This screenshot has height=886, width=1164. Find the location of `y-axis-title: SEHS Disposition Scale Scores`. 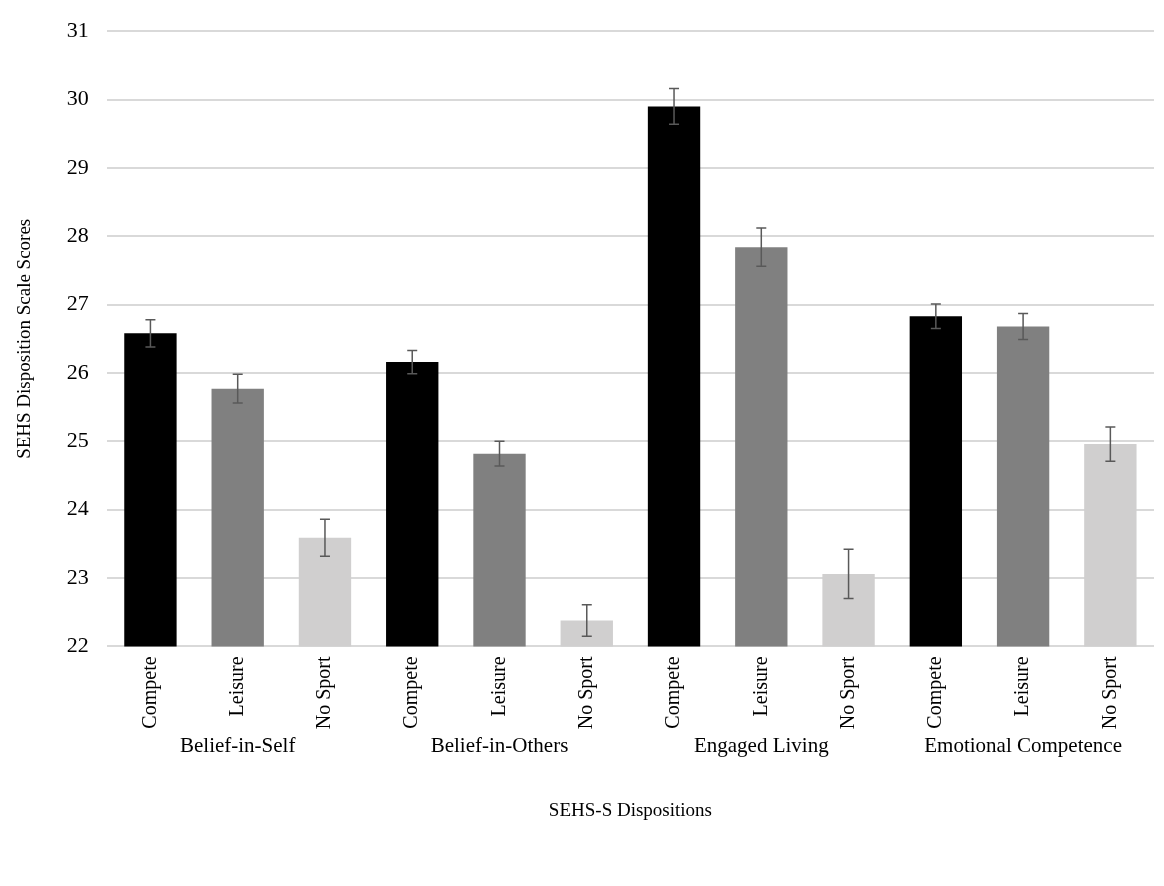

y-axis-title: SEHS Disposition Scale Scores is located at coordinates (24, 338).